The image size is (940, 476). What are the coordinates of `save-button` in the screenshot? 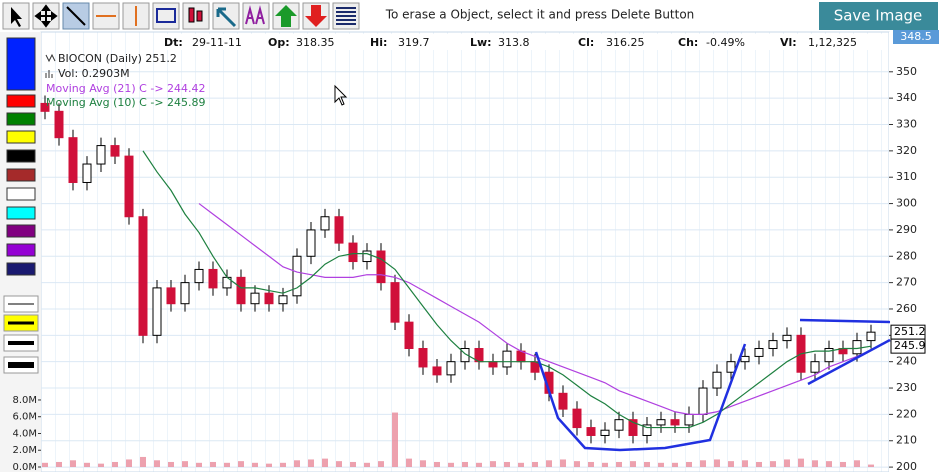 It's located at (878, 16).